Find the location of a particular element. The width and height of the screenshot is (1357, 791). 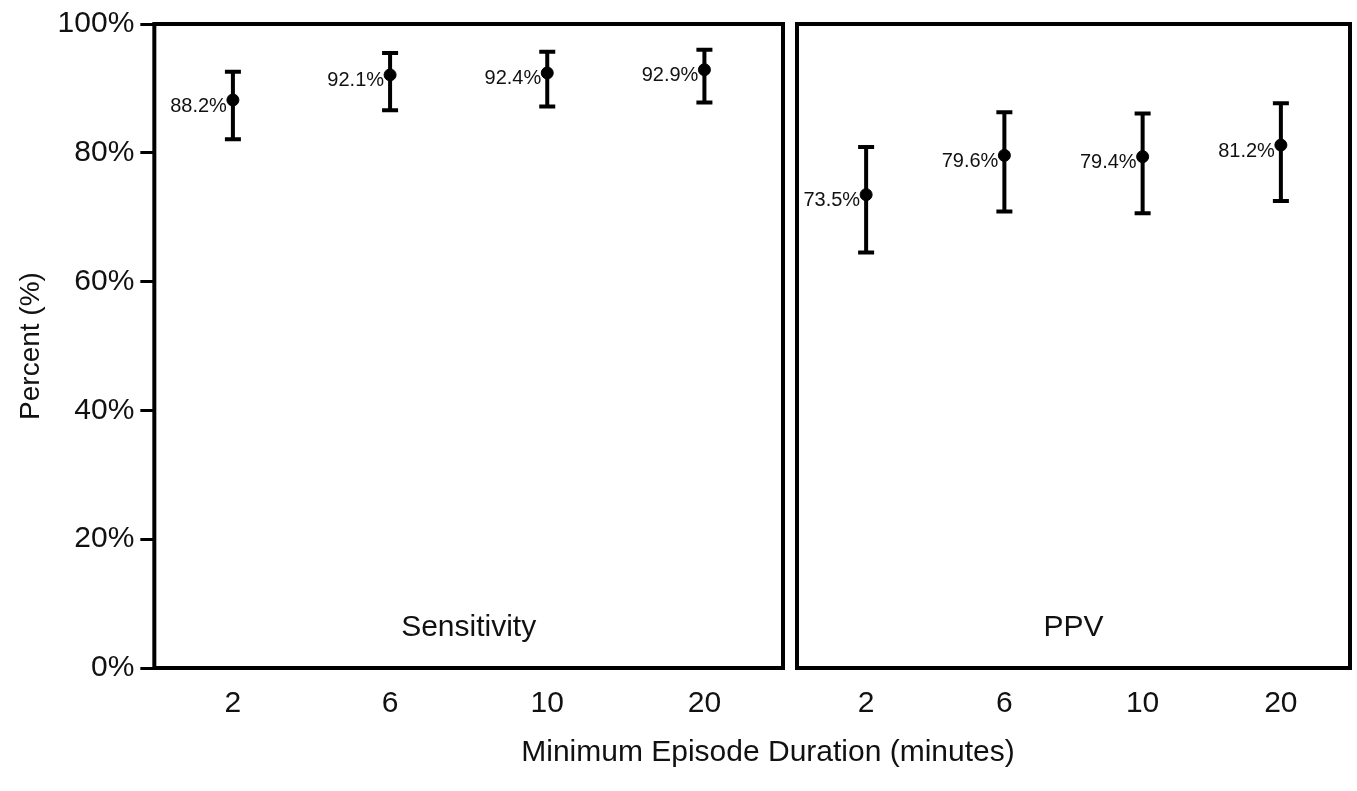

data-label: 79.6% is located at coordinates (970, 159).